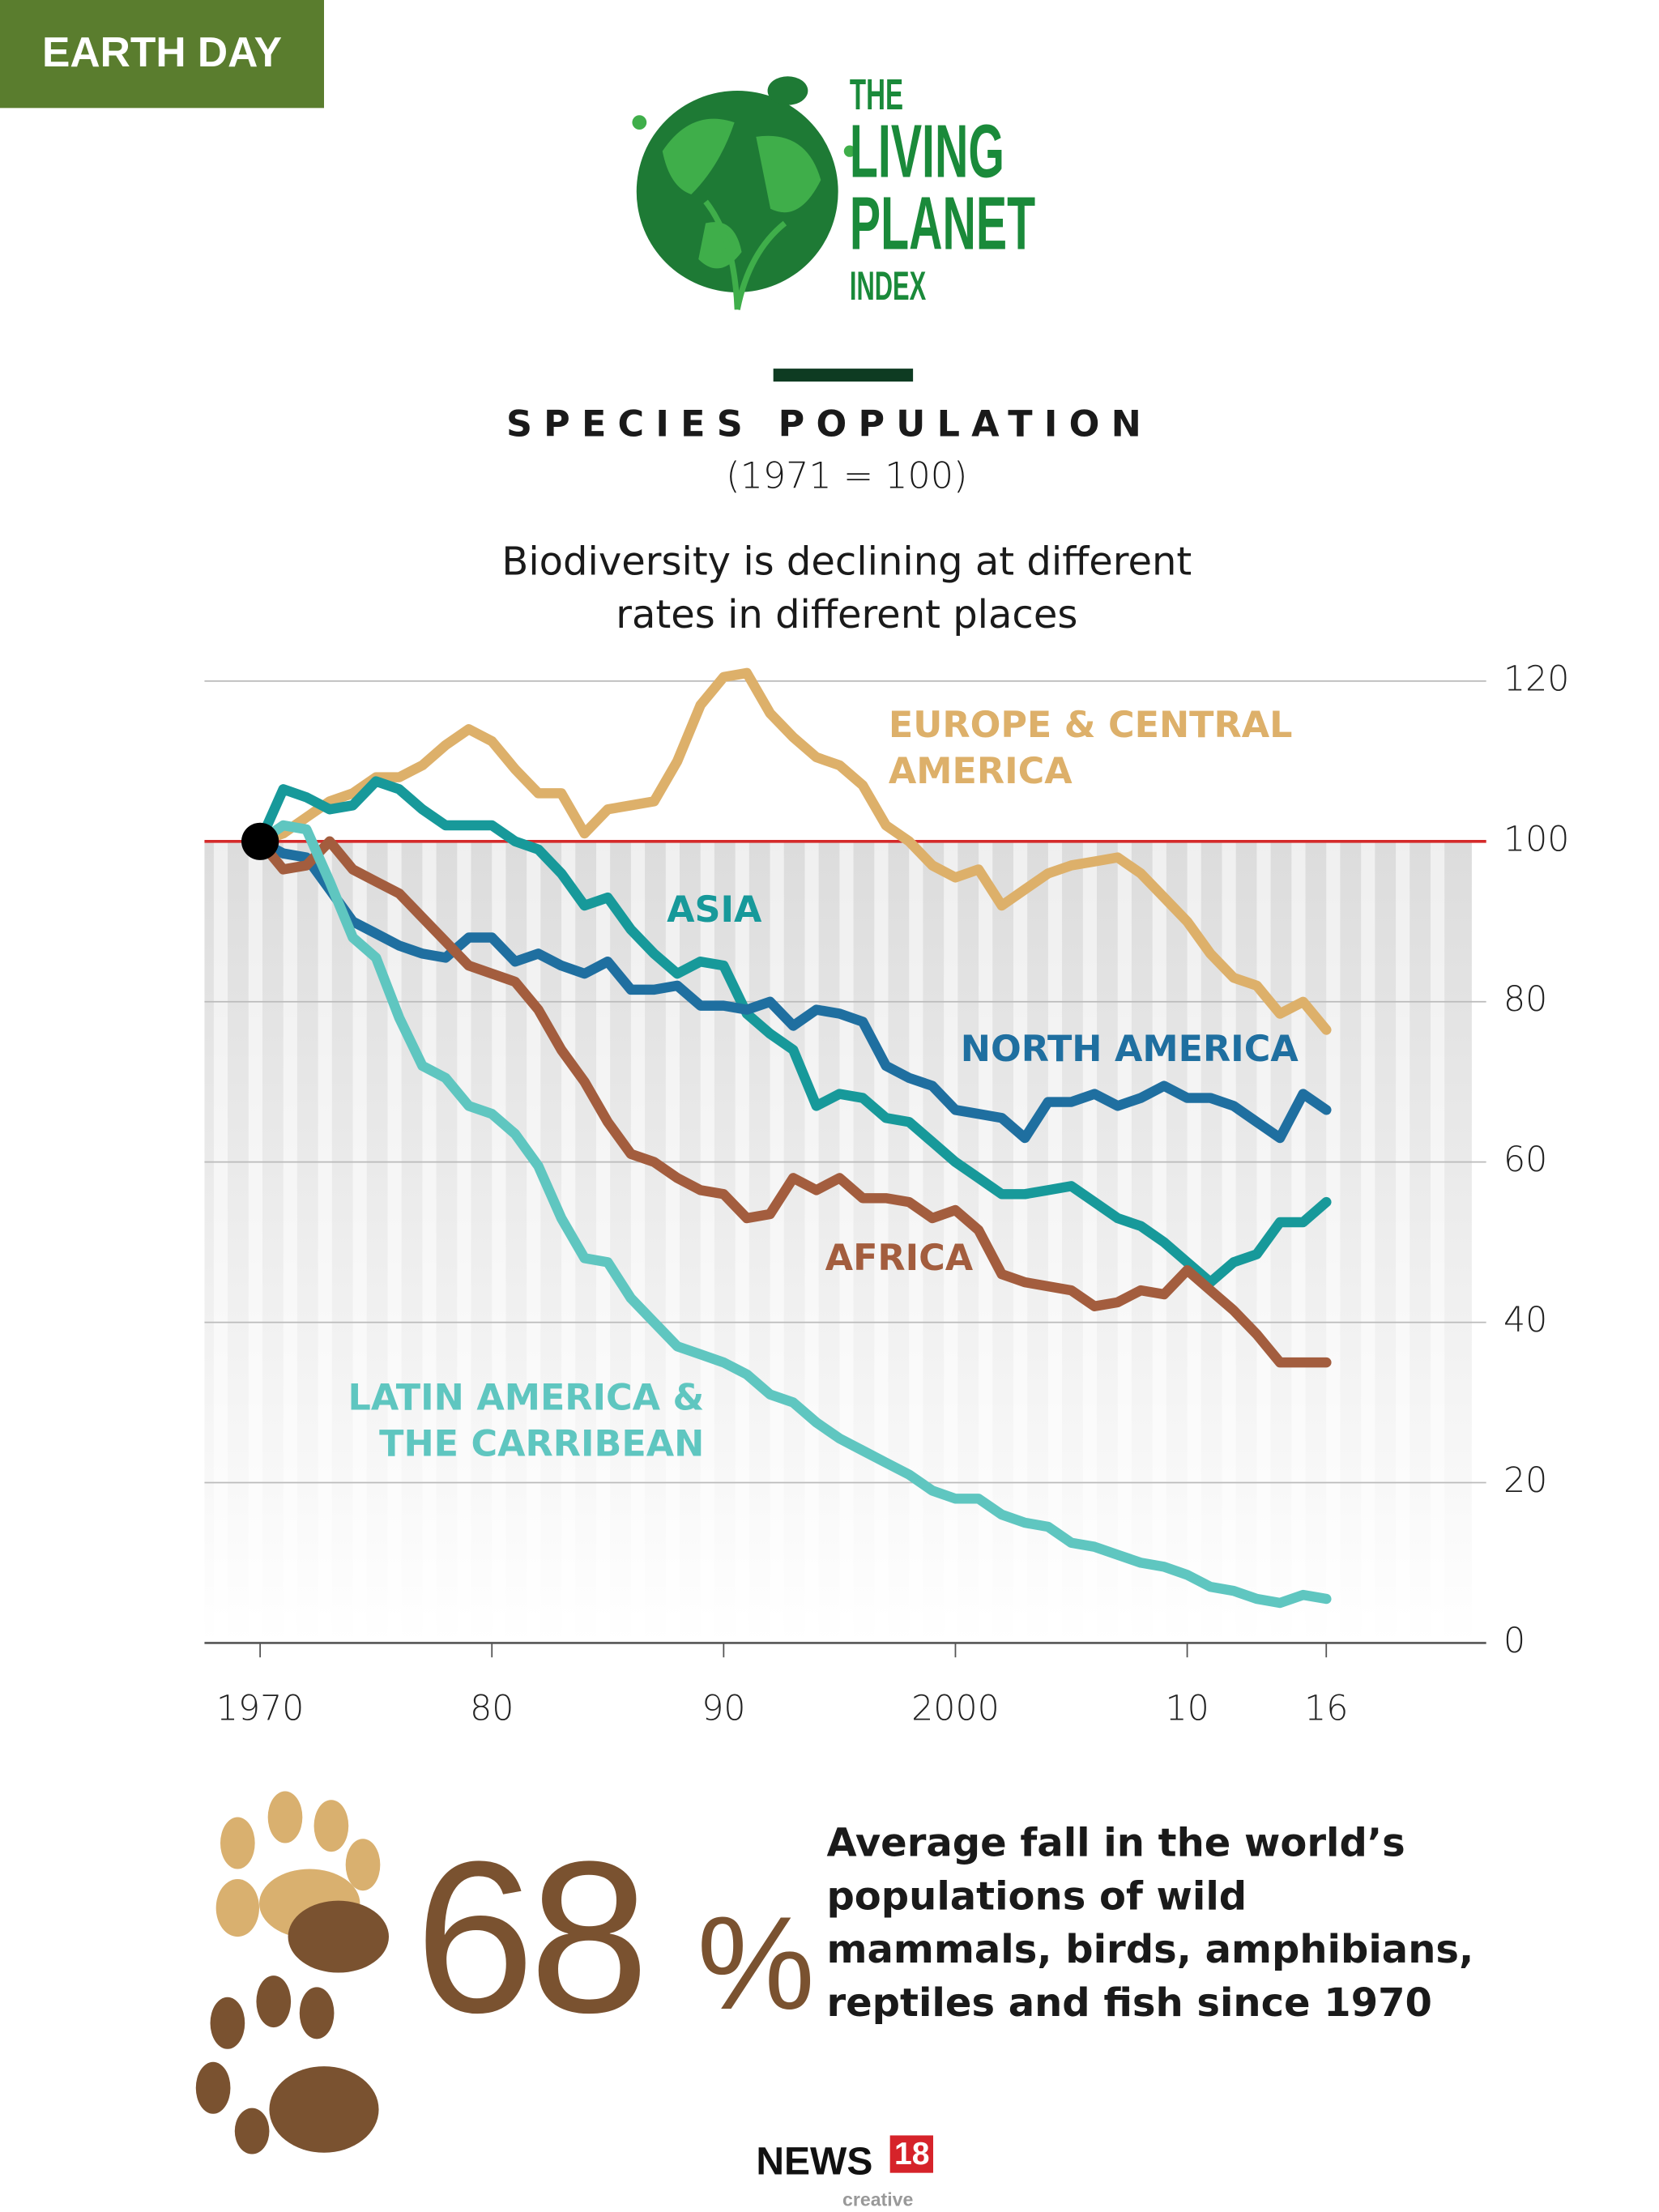  What do you see at coordinates (714, 909) in the screenshot?
I see `series-label: ASIA` at bounding box center [714, 909].